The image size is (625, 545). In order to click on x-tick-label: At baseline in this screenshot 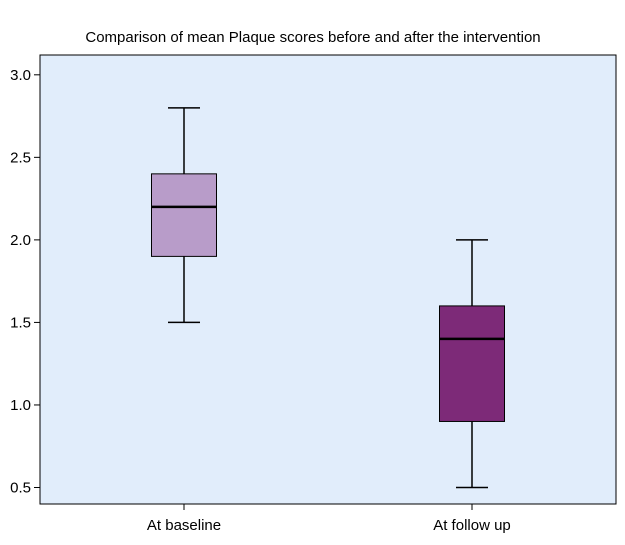, I will do `click(184, 525)`.